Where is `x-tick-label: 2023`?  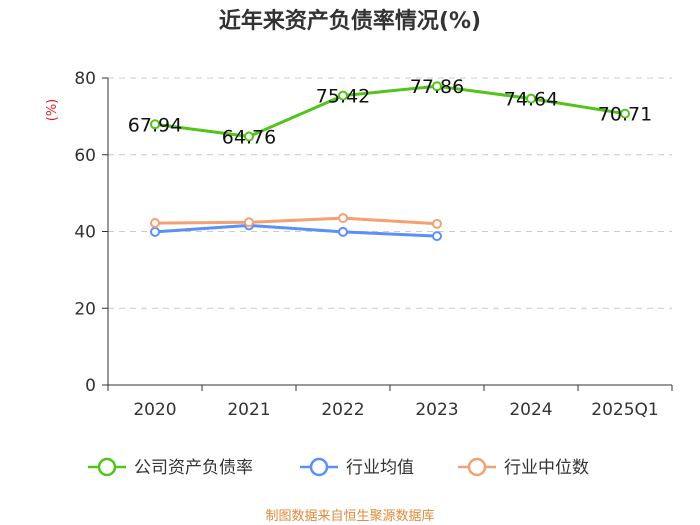
x-tick-label: 2023 is located at coordinates (436, 410).